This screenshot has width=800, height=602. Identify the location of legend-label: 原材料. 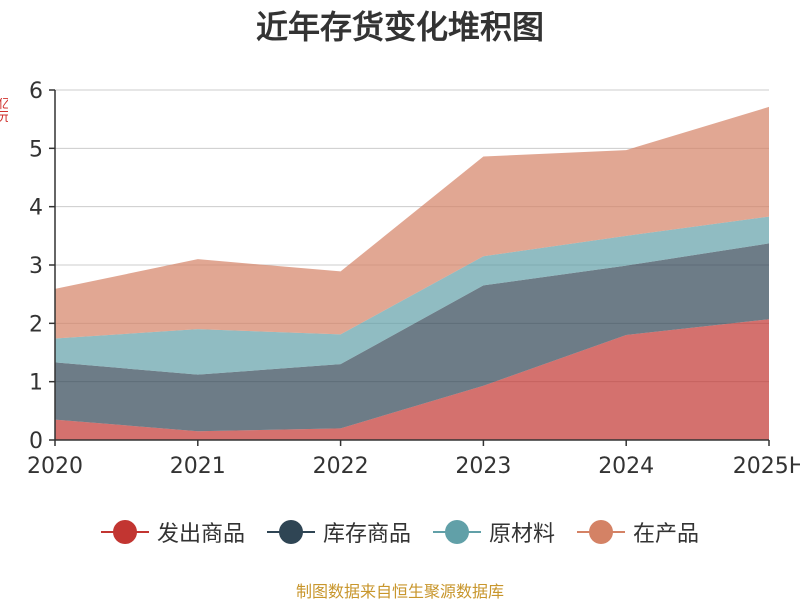
(522, 534).